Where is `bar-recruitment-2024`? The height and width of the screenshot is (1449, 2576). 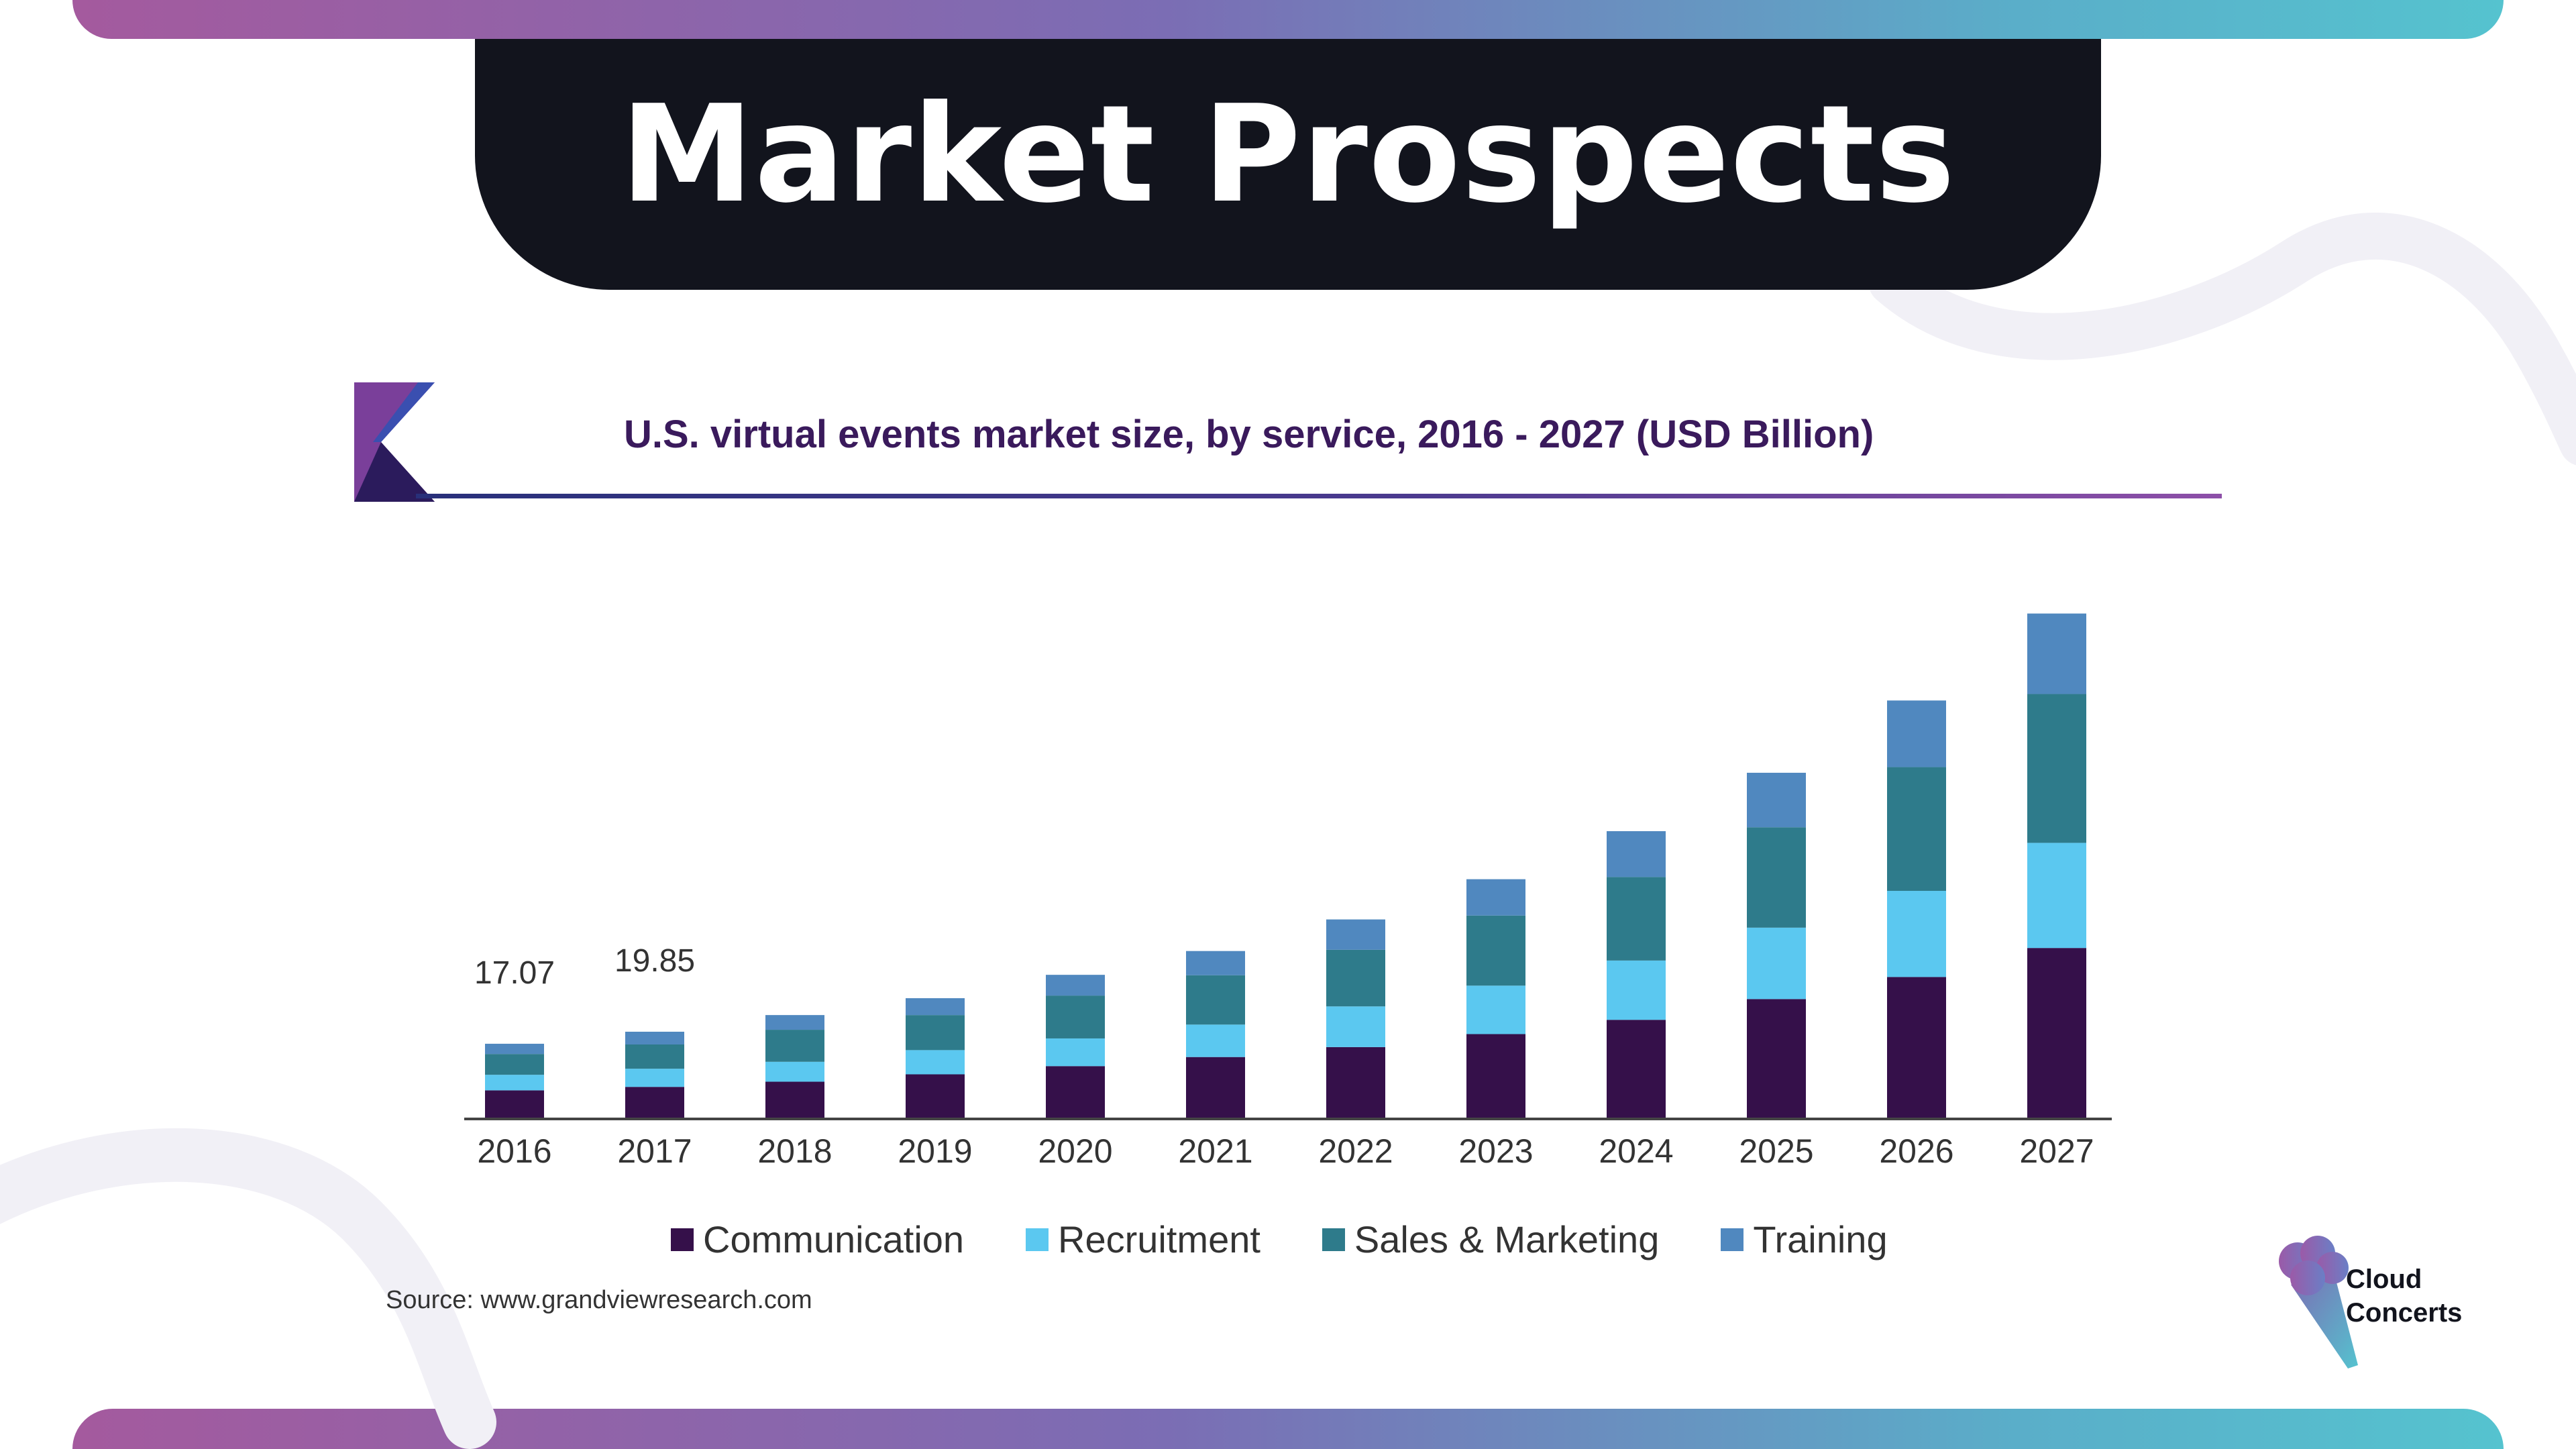
bar-recruitment-2024 is located at coordinates (1636, 990).